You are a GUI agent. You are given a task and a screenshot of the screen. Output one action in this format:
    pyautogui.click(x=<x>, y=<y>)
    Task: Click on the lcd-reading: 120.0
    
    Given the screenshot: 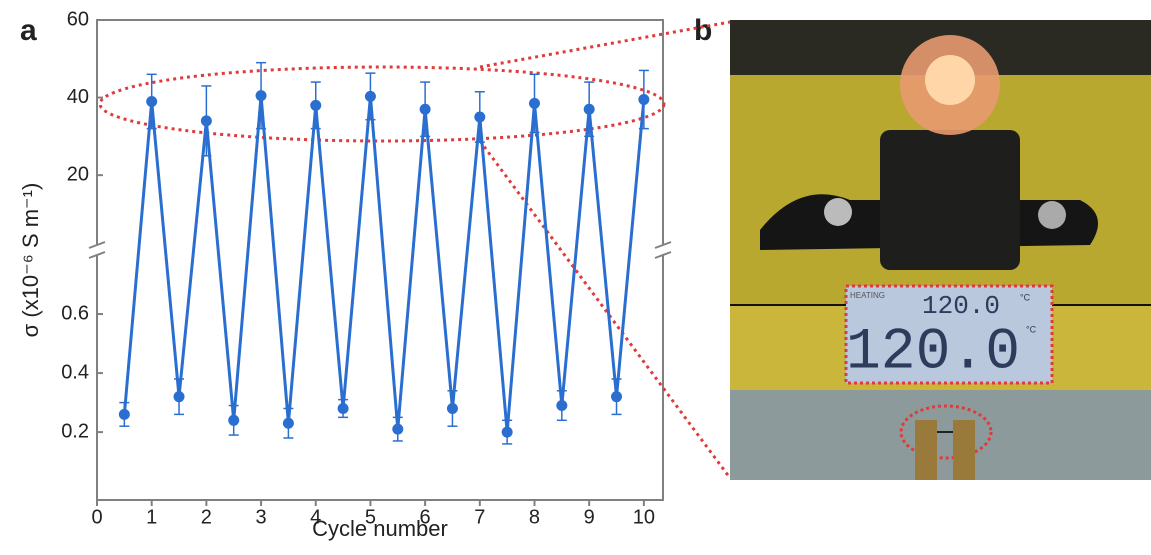 What is the action you would take?
    pyautogui.click(x=933, y=352)
    